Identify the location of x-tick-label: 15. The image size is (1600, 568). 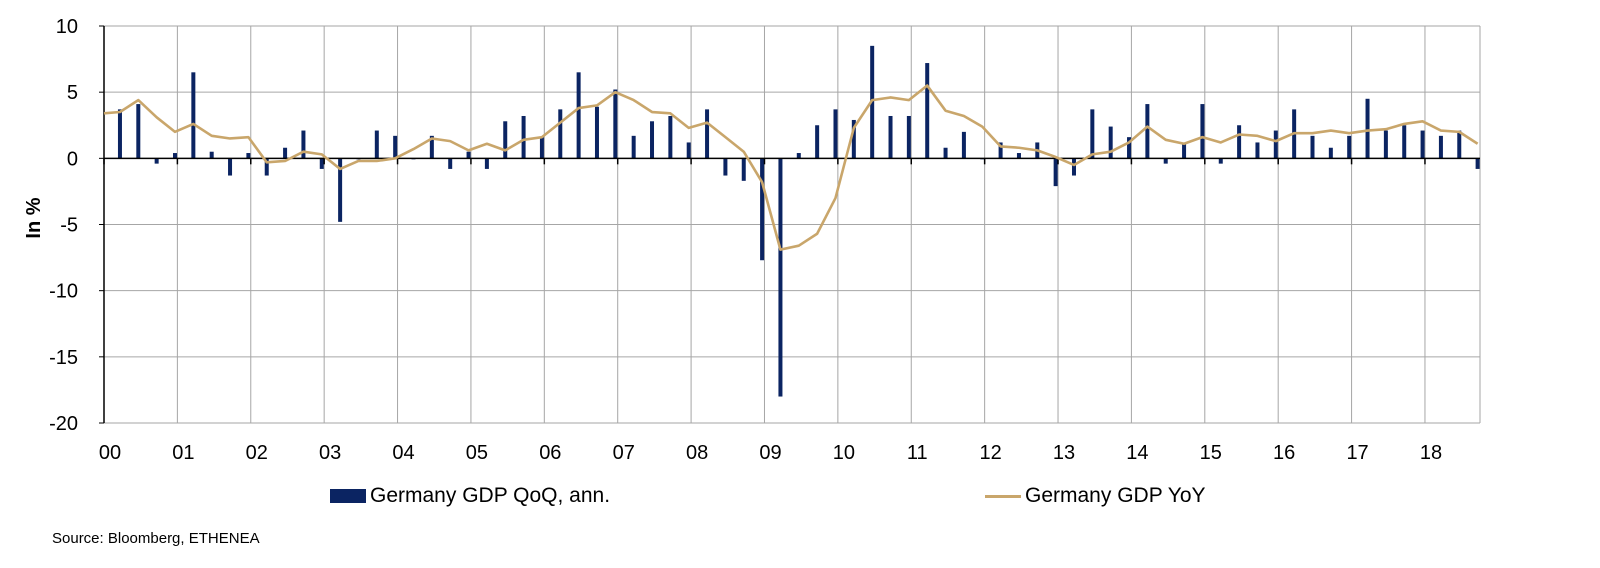
(1211, 453).